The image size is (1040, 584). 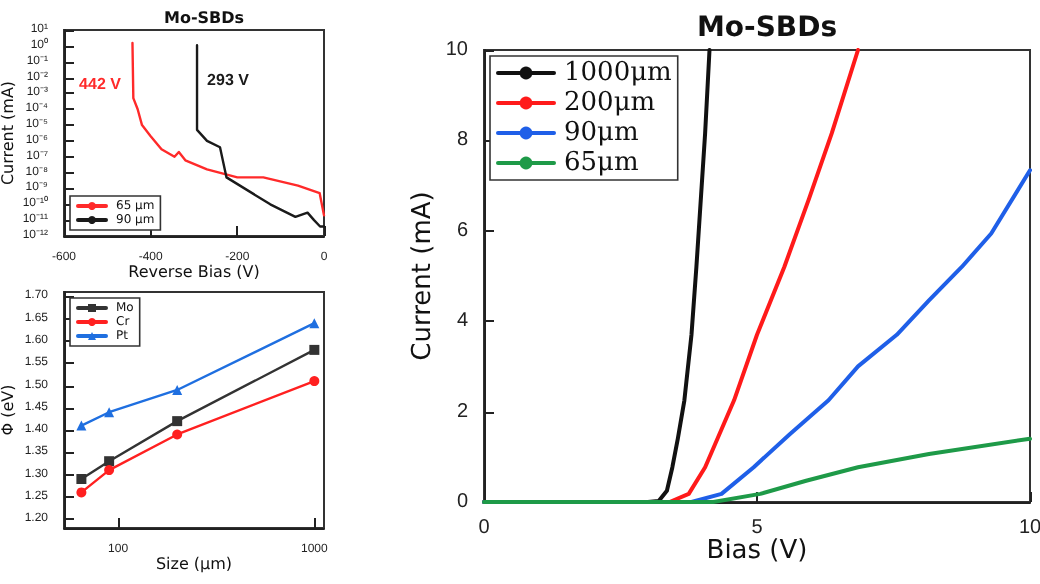 I want to click on annotation: 293 V, so click(x=229, y=80).